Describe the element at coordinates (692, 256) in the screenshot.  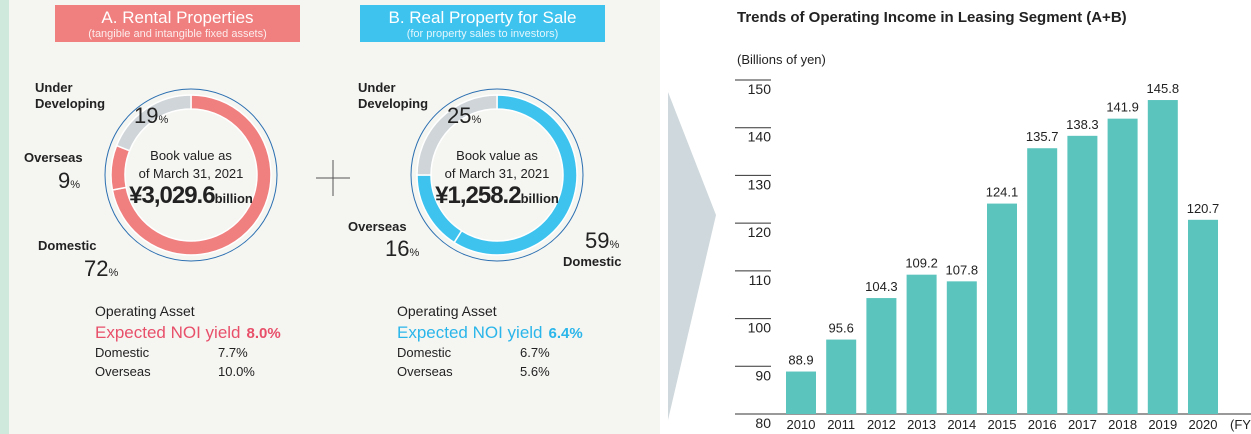
I see `chevron` at that location.